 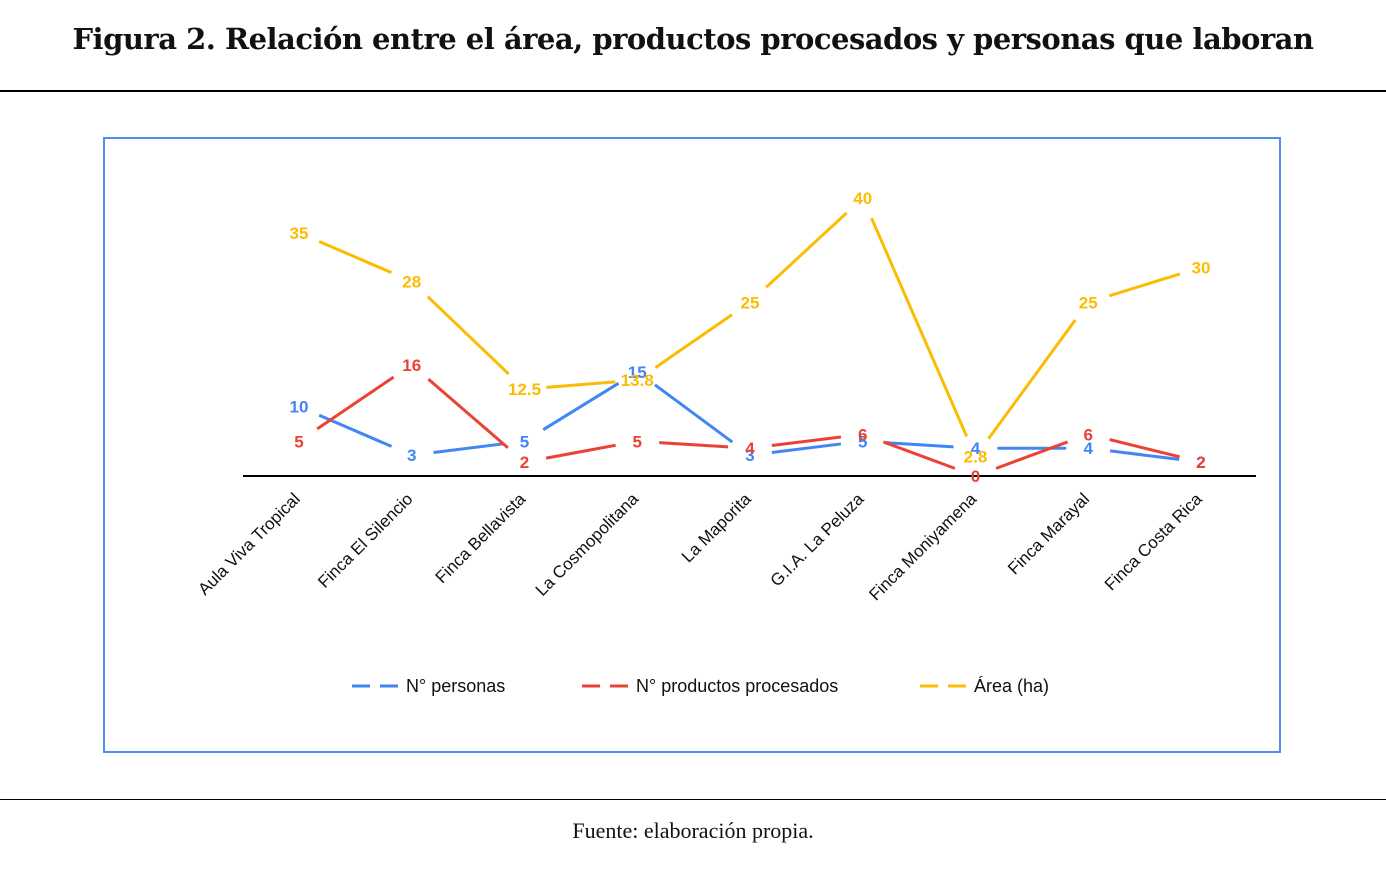 I want to click on legend-label: N° personas, so click(x=455, y=686).